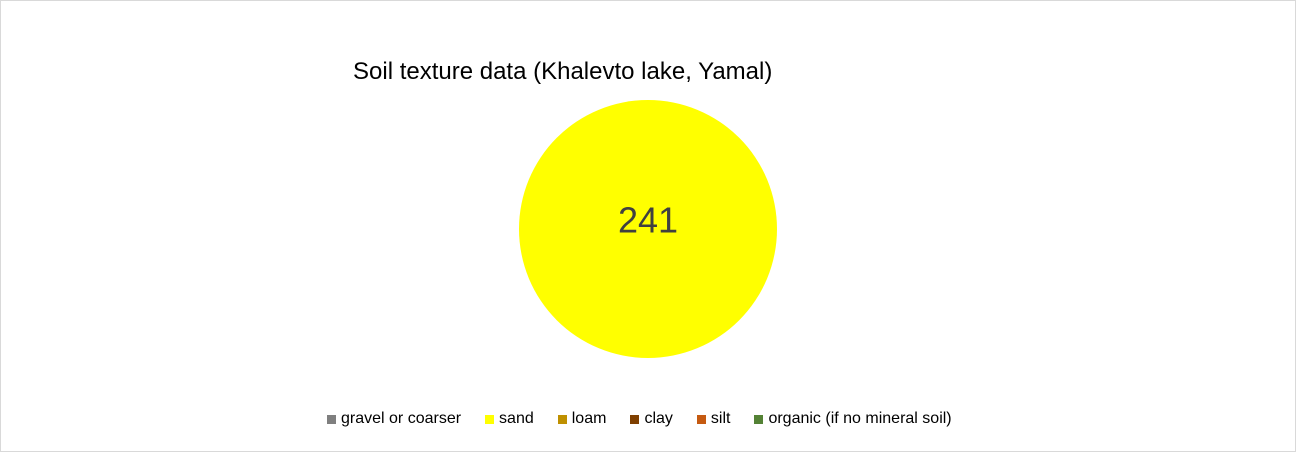  What do you see at coordinates (635, 419) in the screenshot?
I see `legend-swatch-clay` at bounding box center [635, 419].